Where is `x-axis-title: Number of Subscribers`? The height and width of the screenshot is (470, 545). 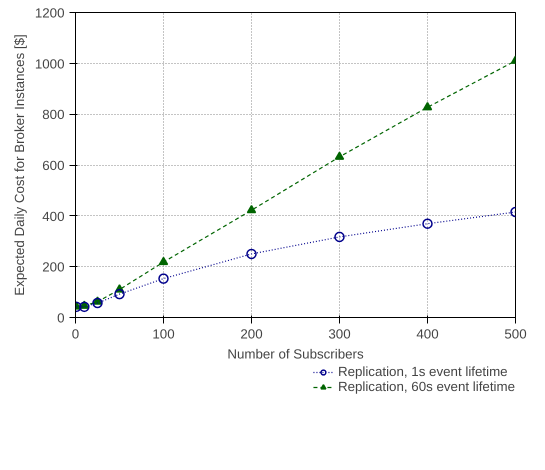
x-axis-title: Number of Subscribers is located at coordinates (295, 354).